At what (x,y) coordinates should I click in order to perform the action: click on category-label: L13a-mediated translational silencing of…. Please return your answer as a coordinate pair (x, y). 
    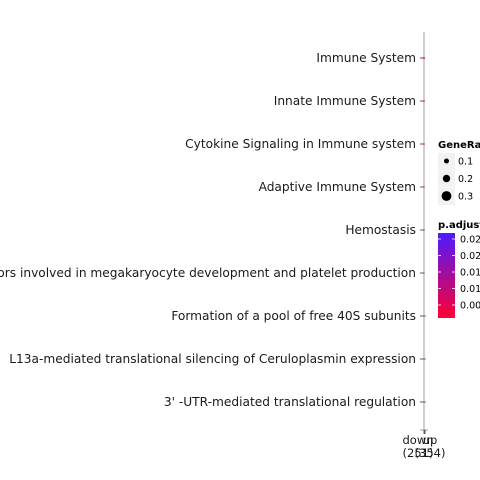
    Looking at the image, I should click on (212, 359).